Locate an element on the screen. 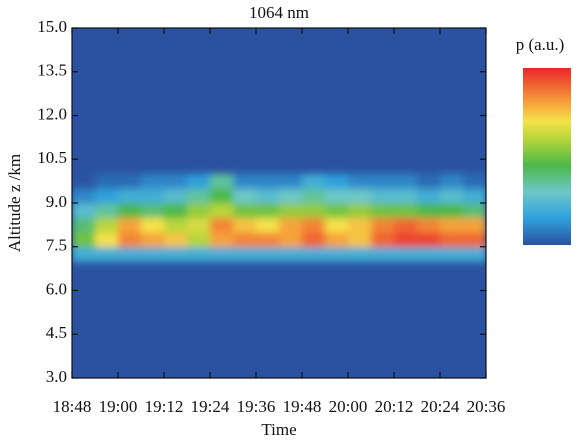 The image size is (578, 448). x-tick-label: 20:24 is located at coordinates (440, 406).